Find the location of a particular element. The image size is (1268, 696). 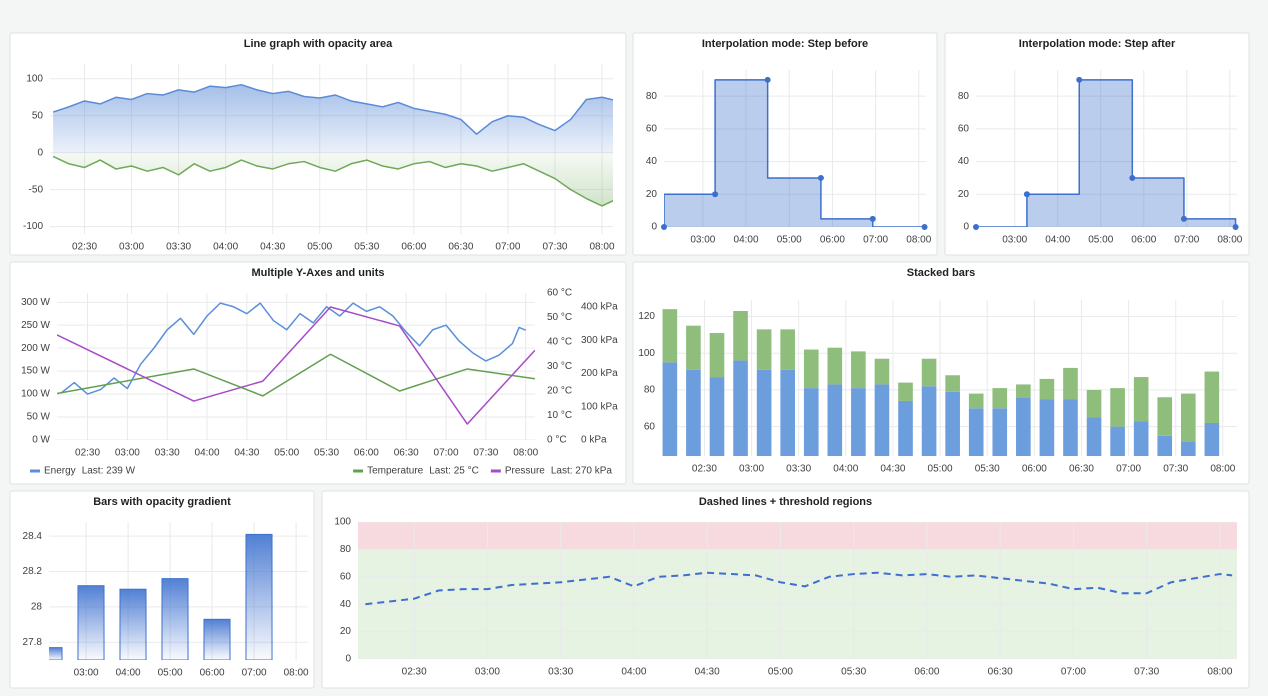

y-tick-label: 28.4 is located at coordinates (33, 536).